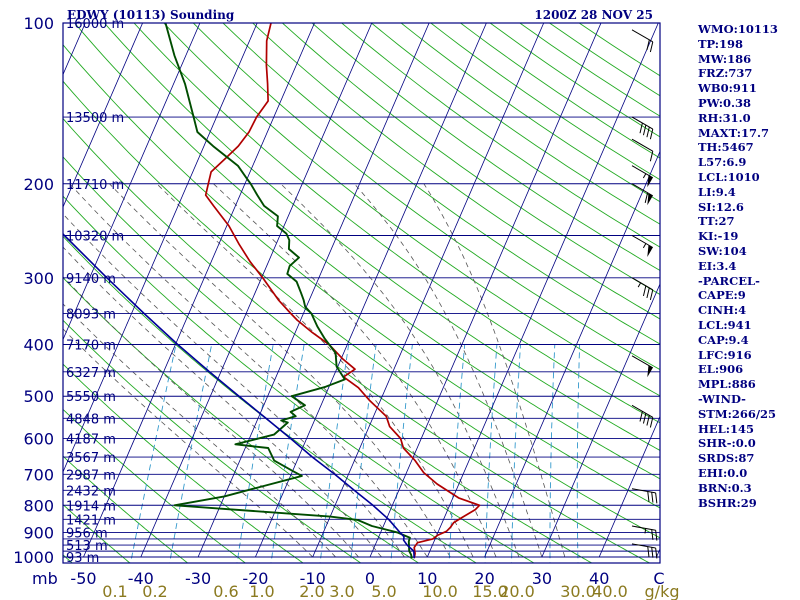  Describe the element at coordinates (91, 506) in the screenshot. I see `height-label: 1914 m` at that location.